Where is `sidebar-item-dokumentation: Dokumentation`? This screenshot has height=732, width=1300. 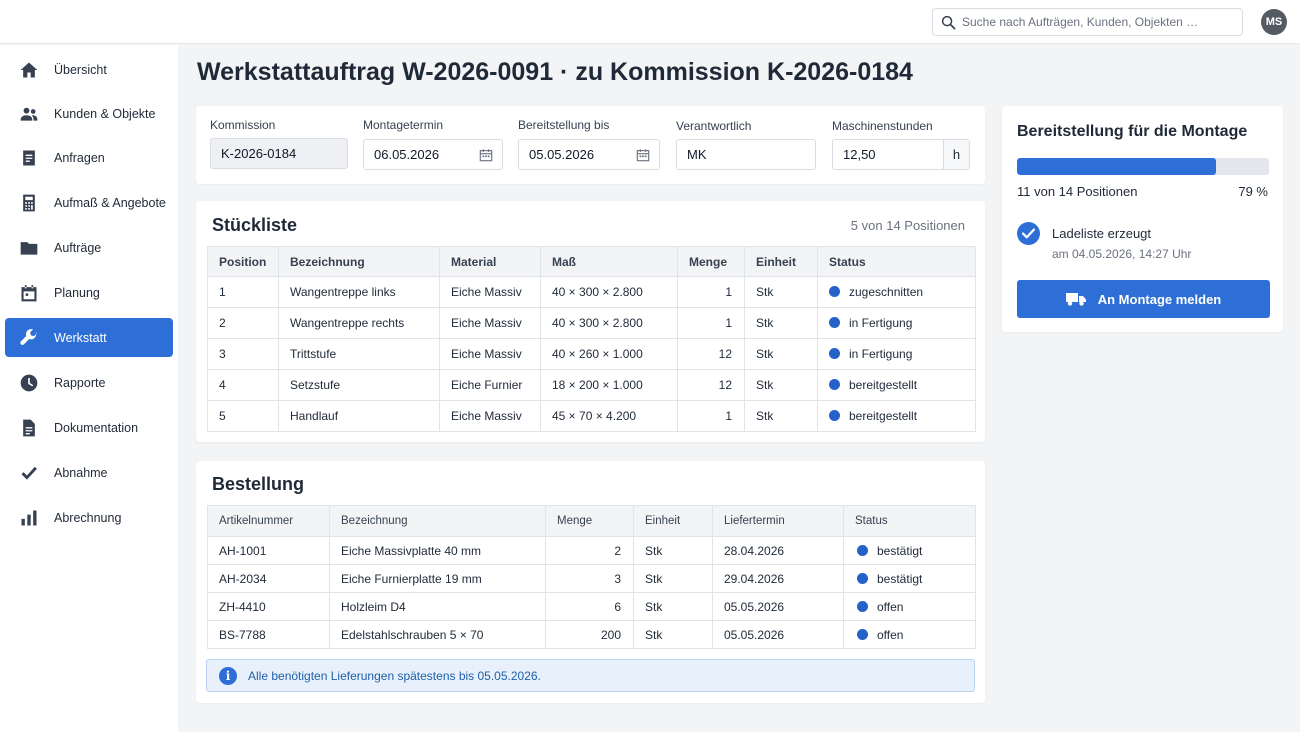 sidebar-item-dokumentation: Dokumentation is located at coordinates (89, 427).